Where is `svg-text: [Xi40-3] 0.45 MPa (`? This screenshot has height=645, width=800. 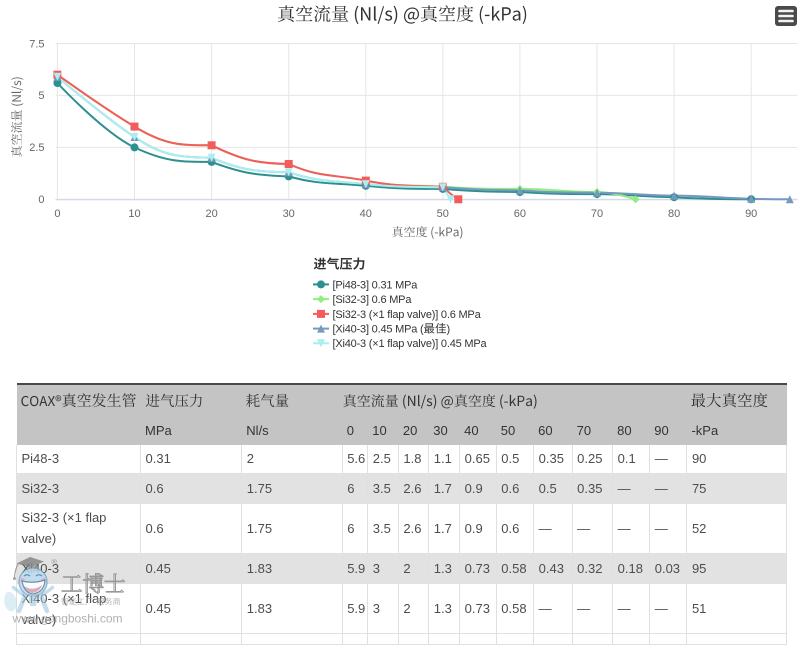
svg-text: [Xi40-3] 0.45 MPa ( is located at coordinates (379, 330).